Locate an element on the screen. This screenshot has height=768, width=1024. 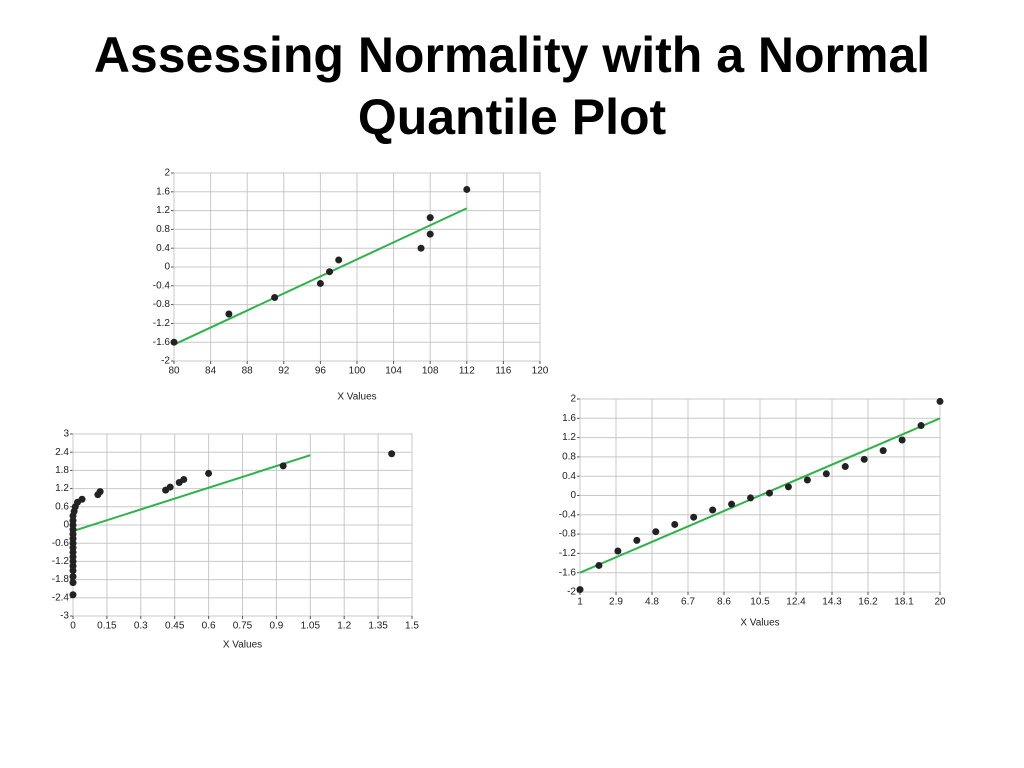
x-tick-label: 18.1 is located at coordinates (904, 602).